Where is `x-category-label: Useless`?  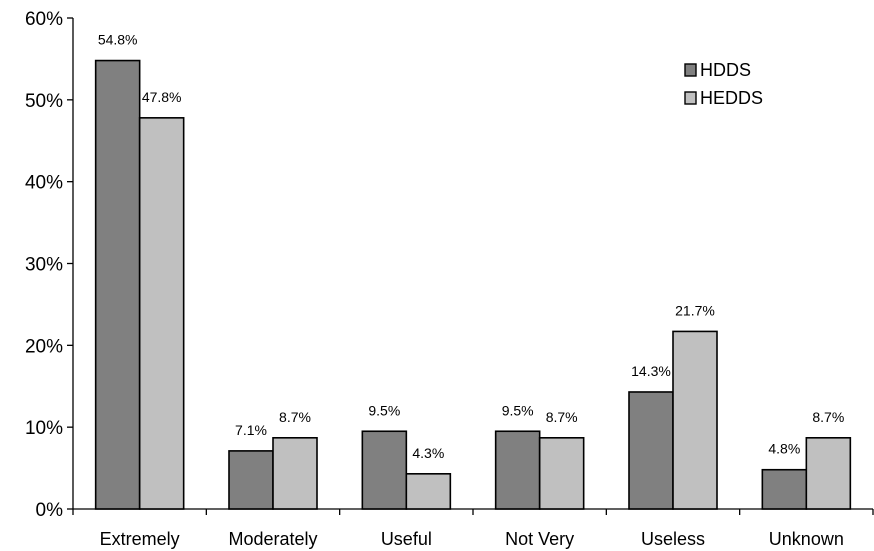
x-category-label: Useless is located at coordinates (673, 539).